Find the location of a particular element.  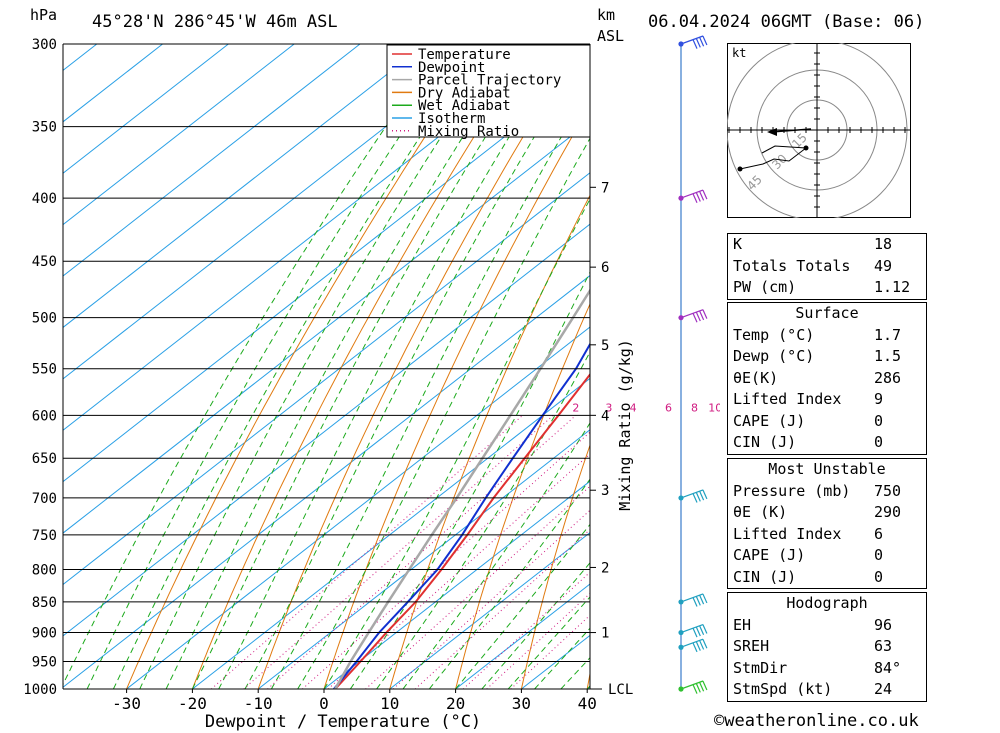

pressure-tick-label: 450 is located at coordinates (44, 262).